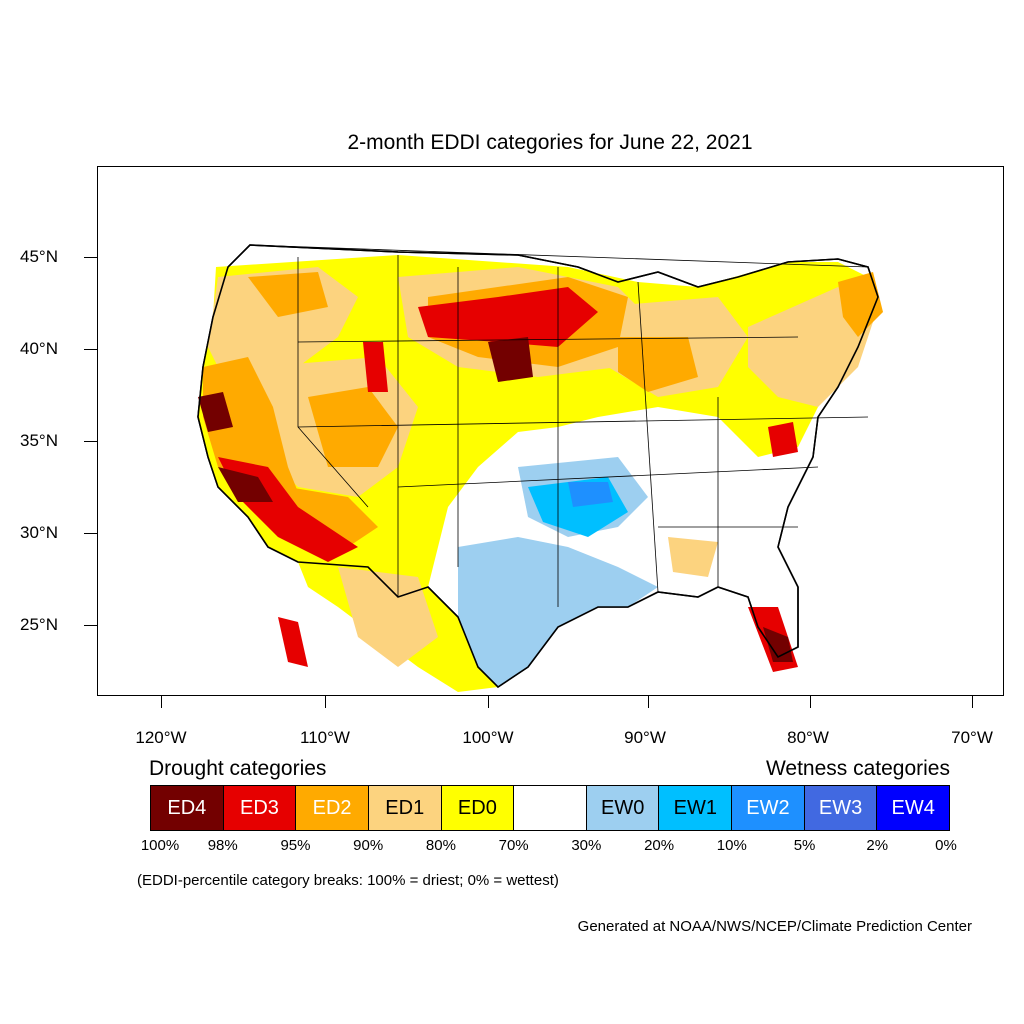 The width and height of the screenshot is (1024, 1024). Describe the element at coordinates (645, 737) in the screenshot. I see `lon-label-90w: 90°W` at that location.